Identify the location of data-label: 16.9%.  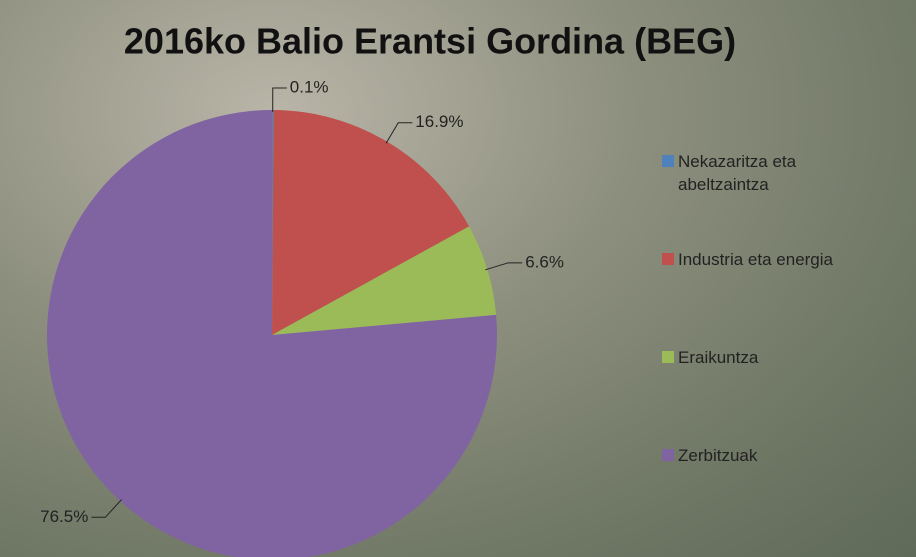
(439, 121).